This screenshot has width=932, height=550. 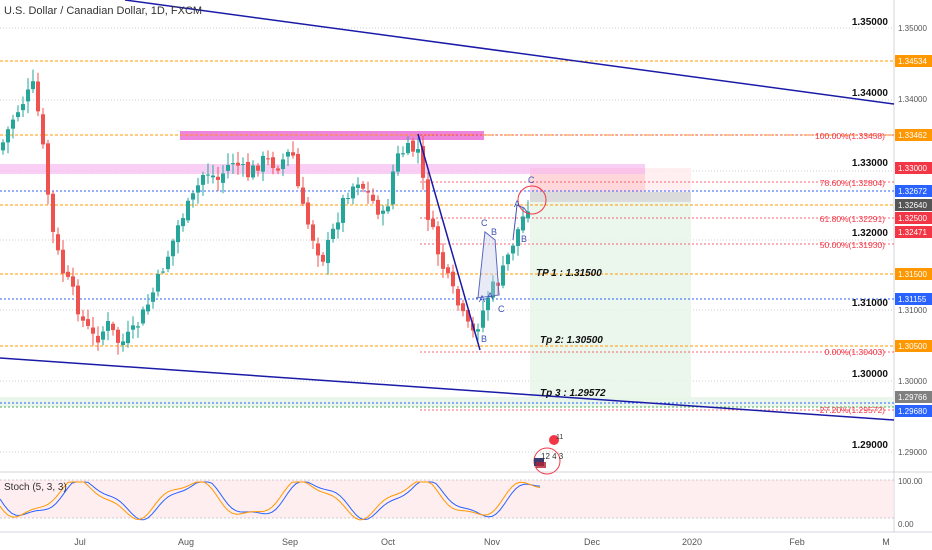 What do you see at coordinates (852, 219) in the screenshot?
I see `fib-label: 61.80%(1.32291)` at bounding box center [852, 219].